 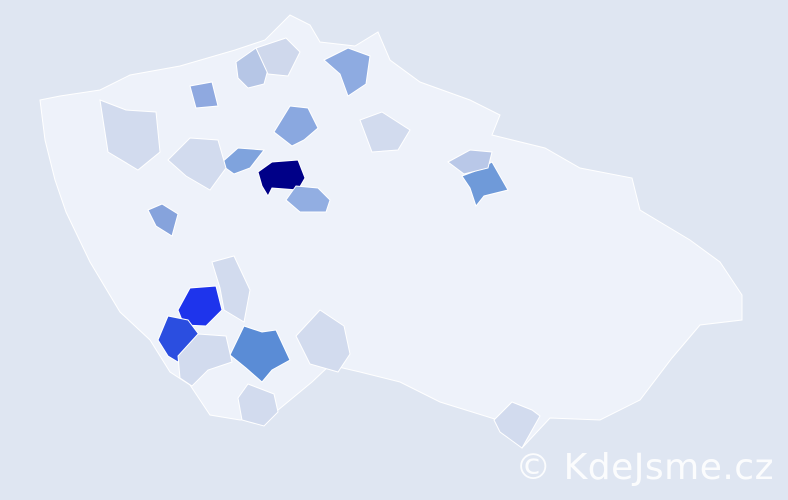 What do you see at coordinates (242, 161) in the screenshot?
I see `district-central-west` at bounding box center [242, 161].